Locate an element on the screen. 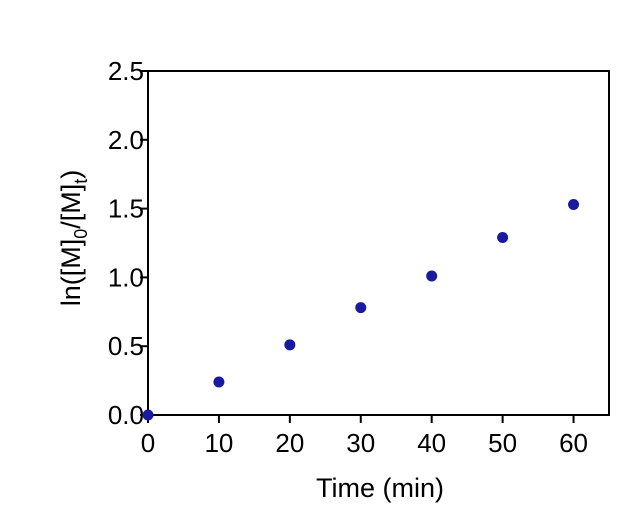  y-tick-label: 0.5 is located at coordinates (126, 346).